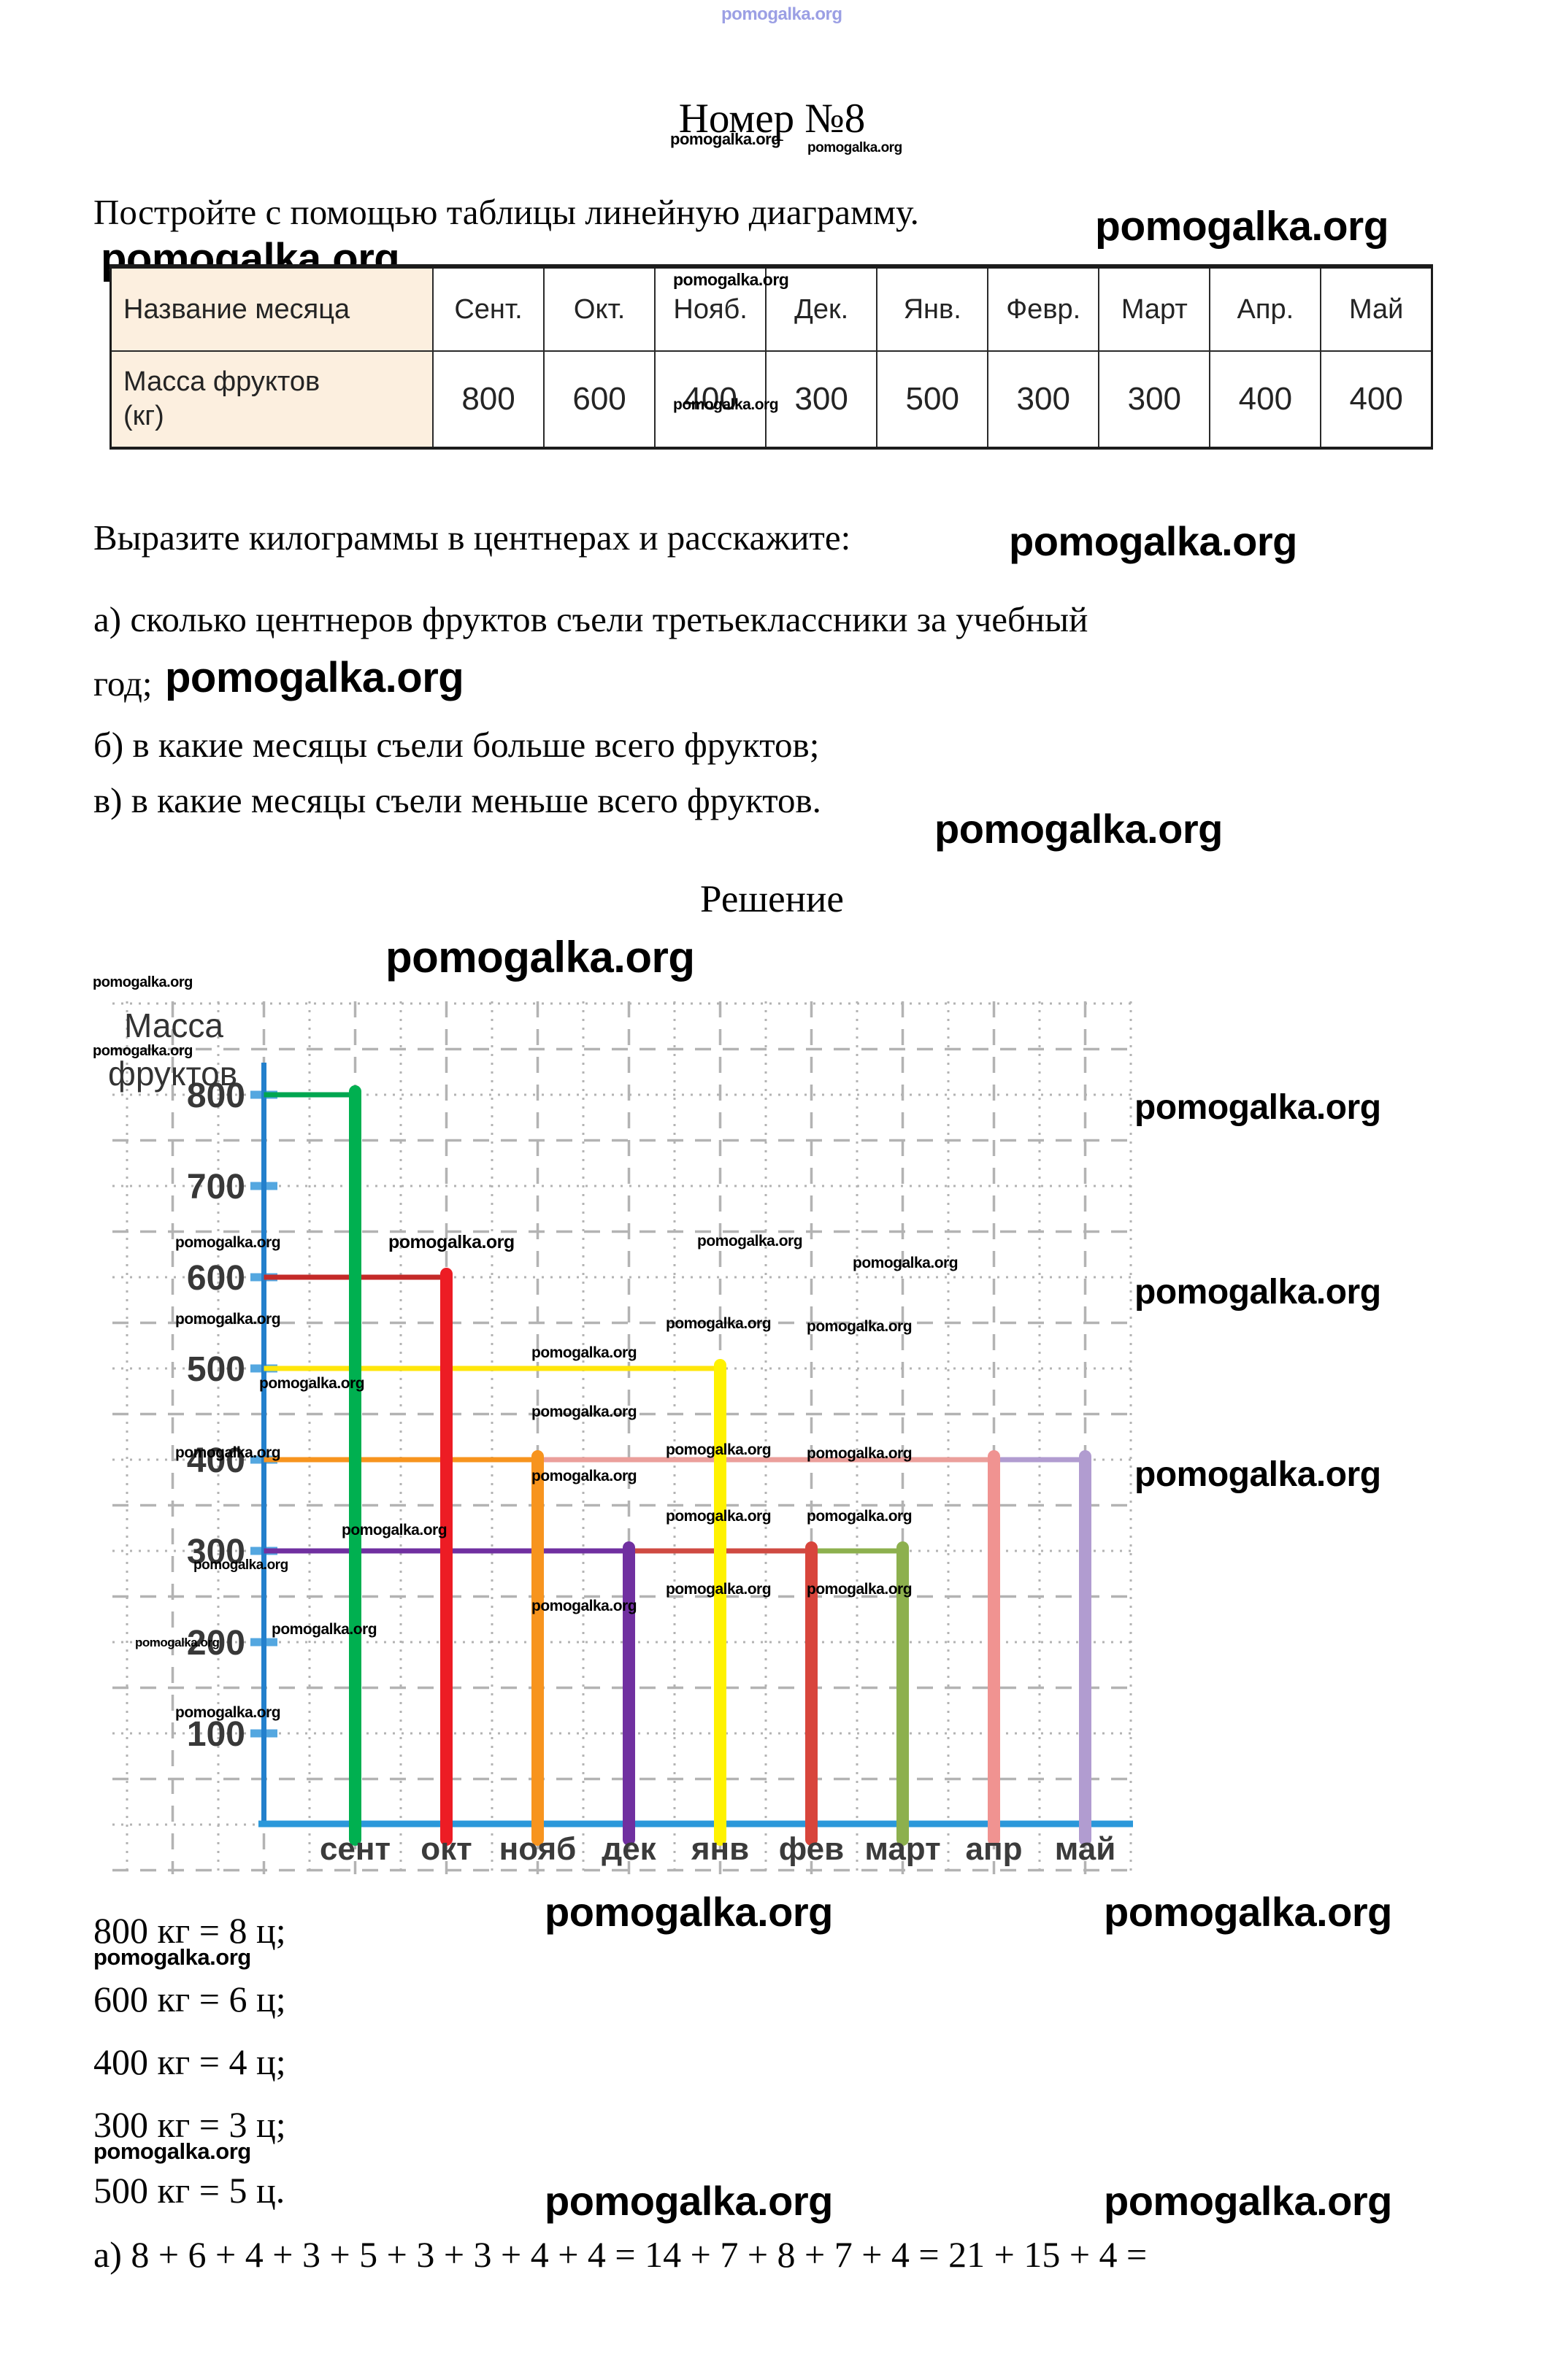 The image size is (1544, 2380). Describe the element at coordinates (1085, 1648) in the screenshot. I see `bar-май` at that location.